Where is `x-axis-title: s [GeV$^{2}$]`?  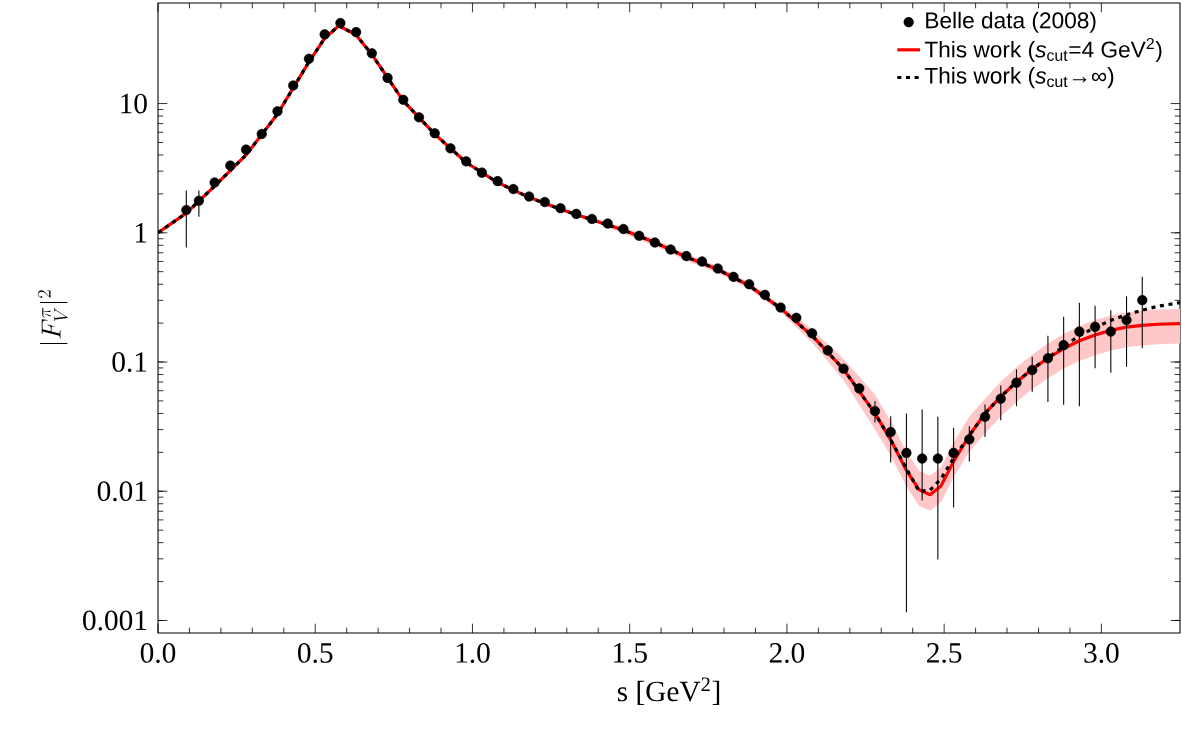
x-axis-title: s [GeV$^{2}$] is located at coordinates (668, 691).